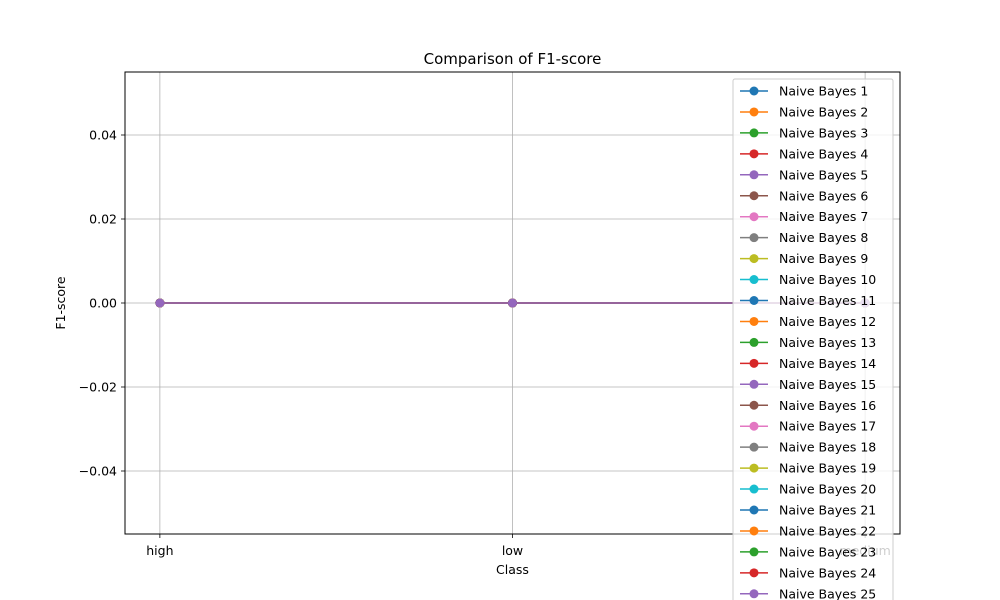 The height and width of the screenshot is (600, 1000). I want to click on legend-label: Naive Bayes 12, so click(827, 321).